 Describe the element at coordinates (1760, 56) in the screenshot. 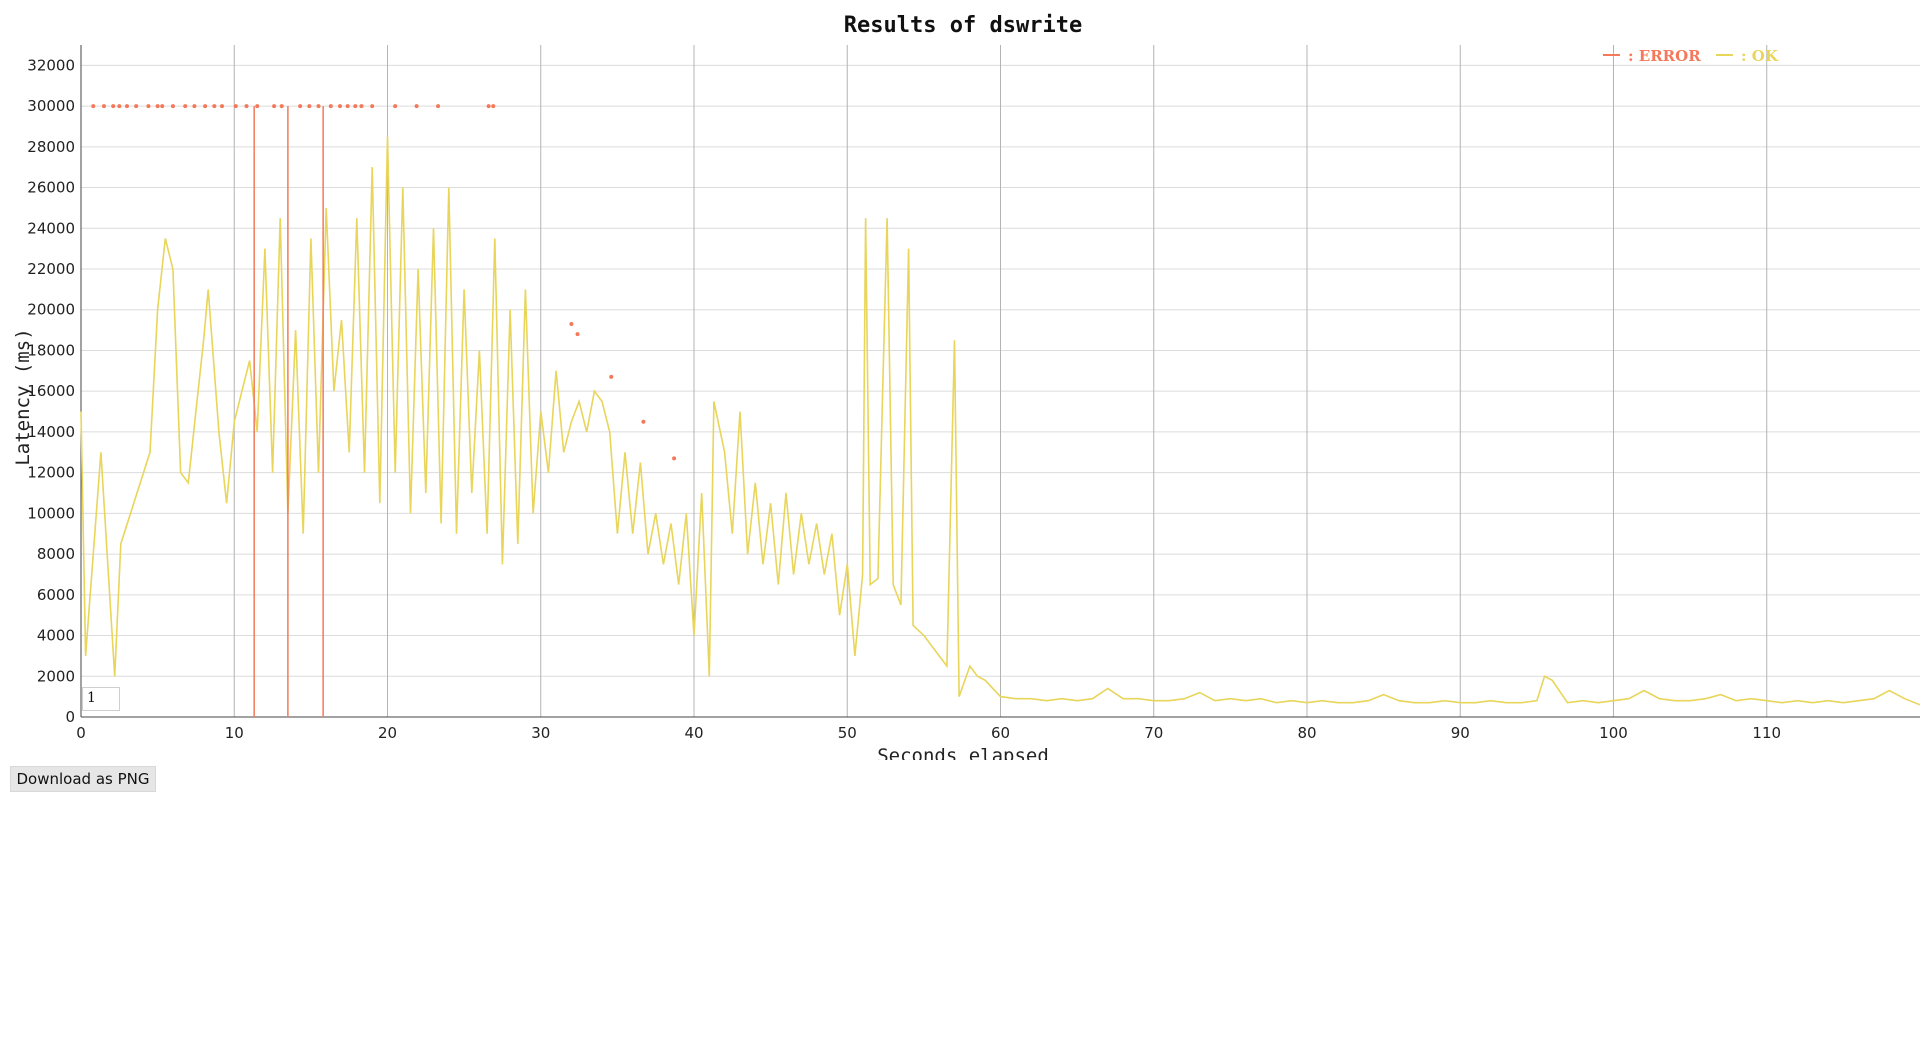

I see `legend-ok-label: : OK` at that location.